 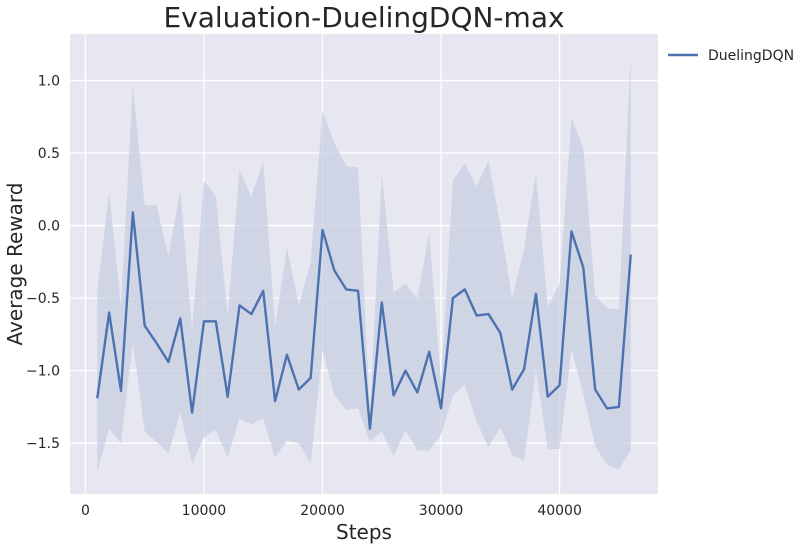 I want to click on legend-label: DuelingDQN, so click(x=751, y=56).